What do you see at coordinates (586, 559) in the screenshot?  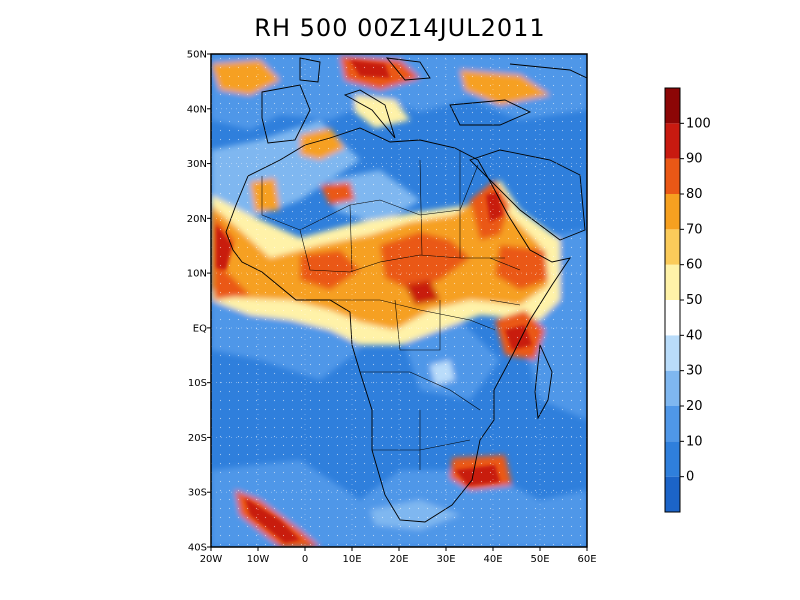 I see `lon-tick-label: 60E` at bounding box center [586, 559].